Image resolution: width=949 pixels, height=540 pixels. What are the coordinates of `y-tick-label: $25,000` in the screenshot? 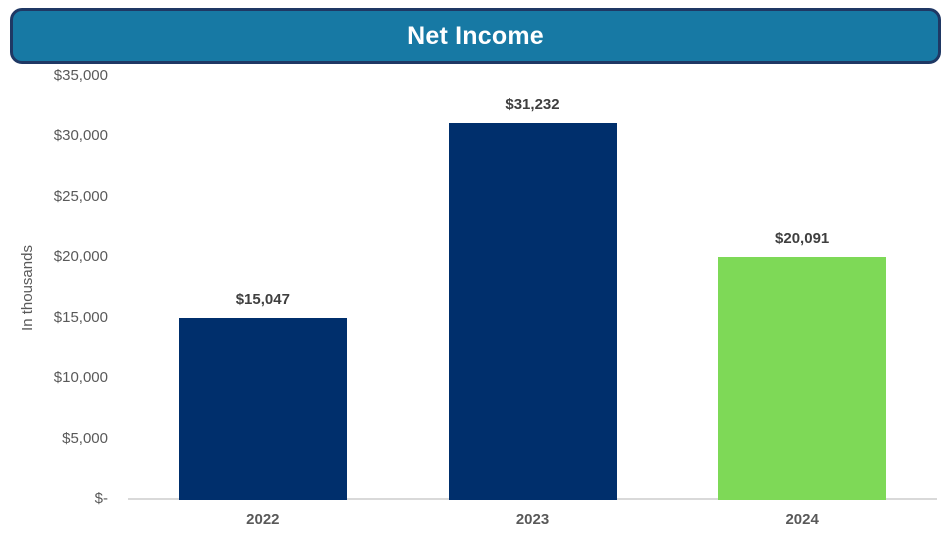 It's located at (80, 196).